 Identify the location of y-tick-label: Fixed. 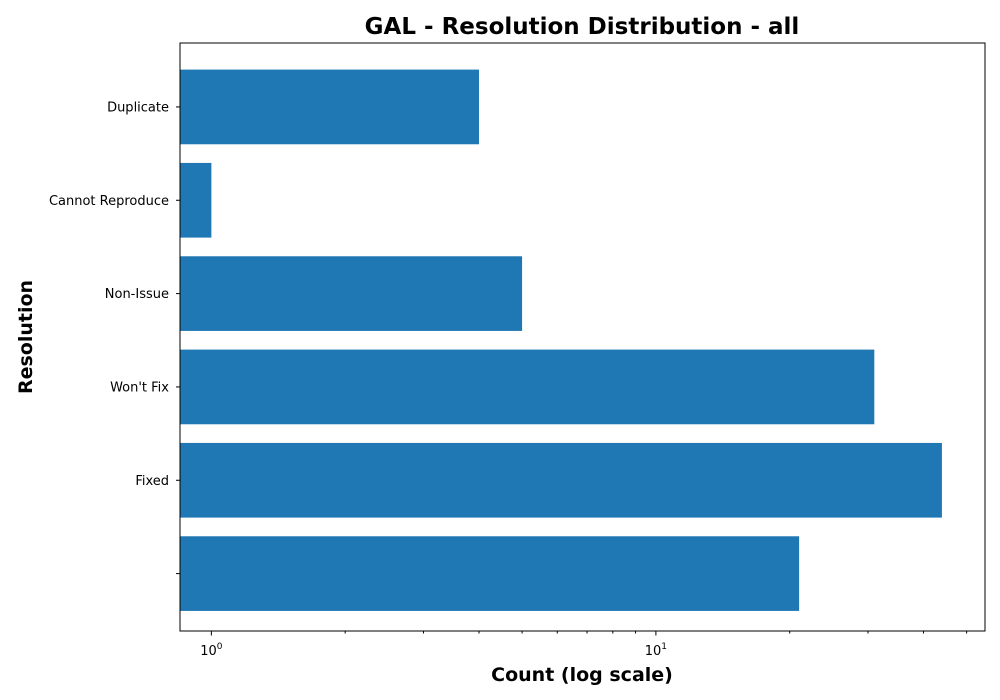
(152, 481).